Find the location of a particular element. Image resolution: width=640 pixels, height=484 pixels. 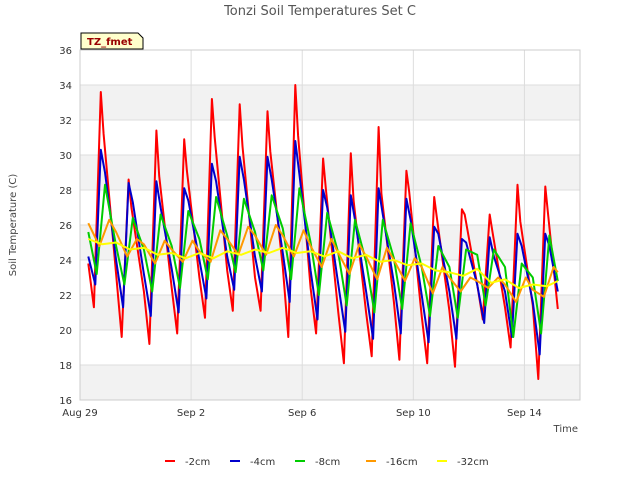

y-tick-label: 32 is located at coordinates (65, 121).